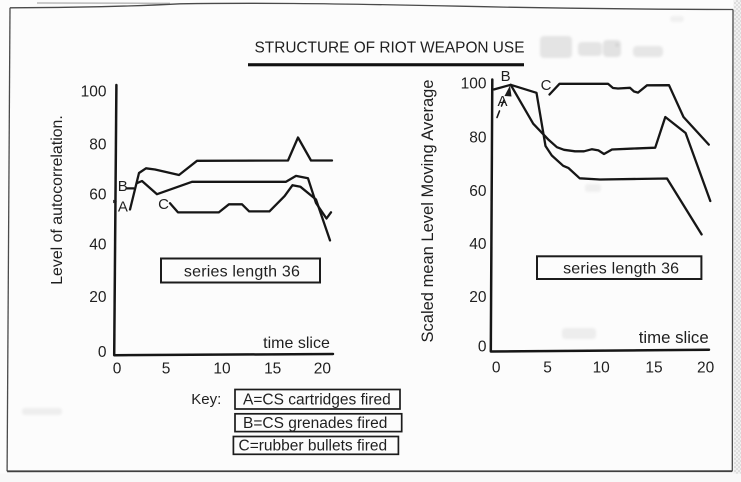  Describe the element at coordinates (206, 399) in the screenshot. I see `svg-text: Key:` at that location.